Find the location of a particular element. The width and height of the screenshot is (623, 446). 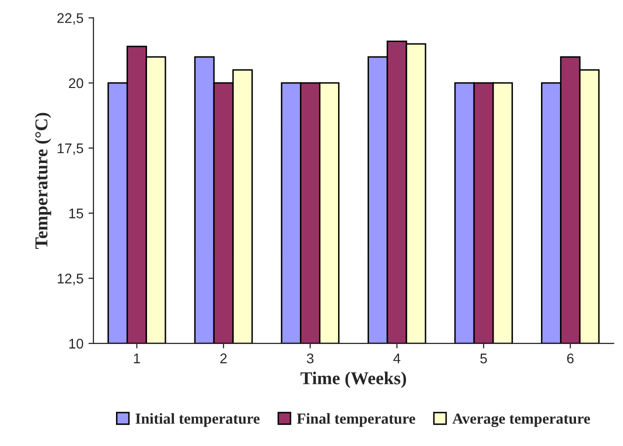

y-tick-label: 12,5 is located at coordinates (71, 280).